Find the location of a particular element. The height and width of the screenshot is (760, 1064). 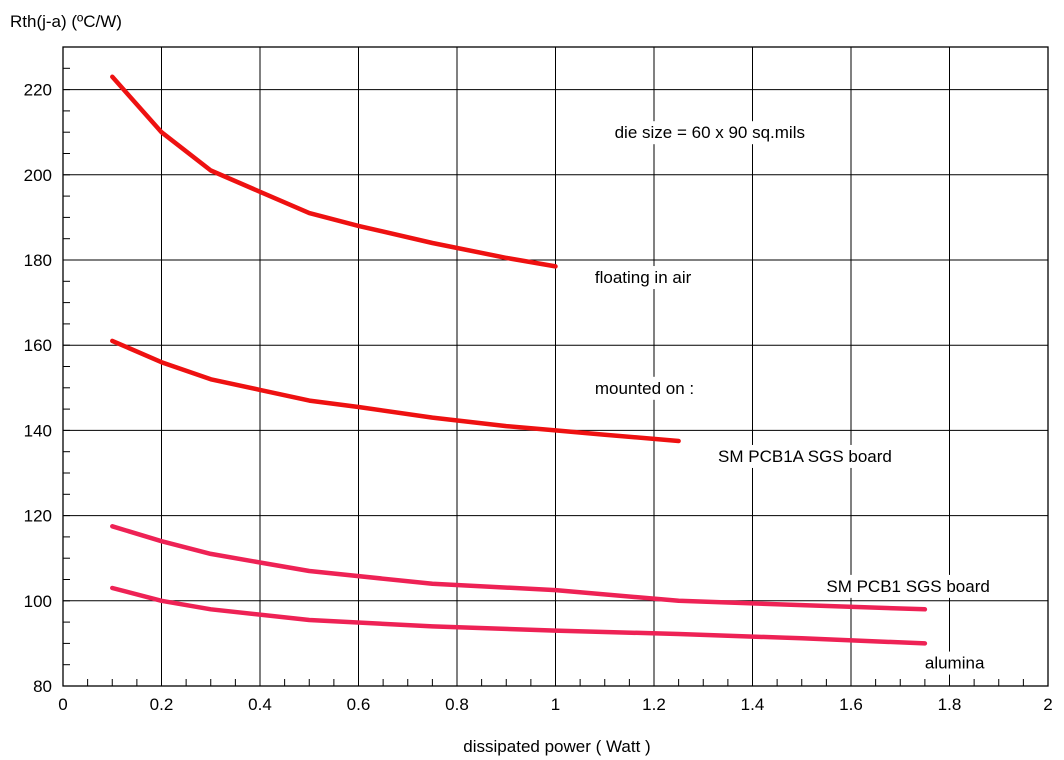

x-tick-label: 1.4 is located at coordinates (753, 704).